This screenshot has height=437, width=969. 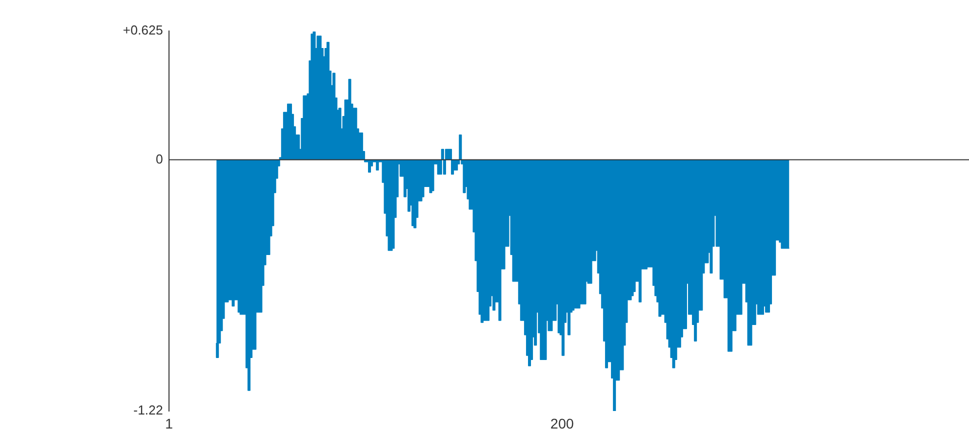 I want to click on y-tick-label: -1.22, so click(x=148, y=410).